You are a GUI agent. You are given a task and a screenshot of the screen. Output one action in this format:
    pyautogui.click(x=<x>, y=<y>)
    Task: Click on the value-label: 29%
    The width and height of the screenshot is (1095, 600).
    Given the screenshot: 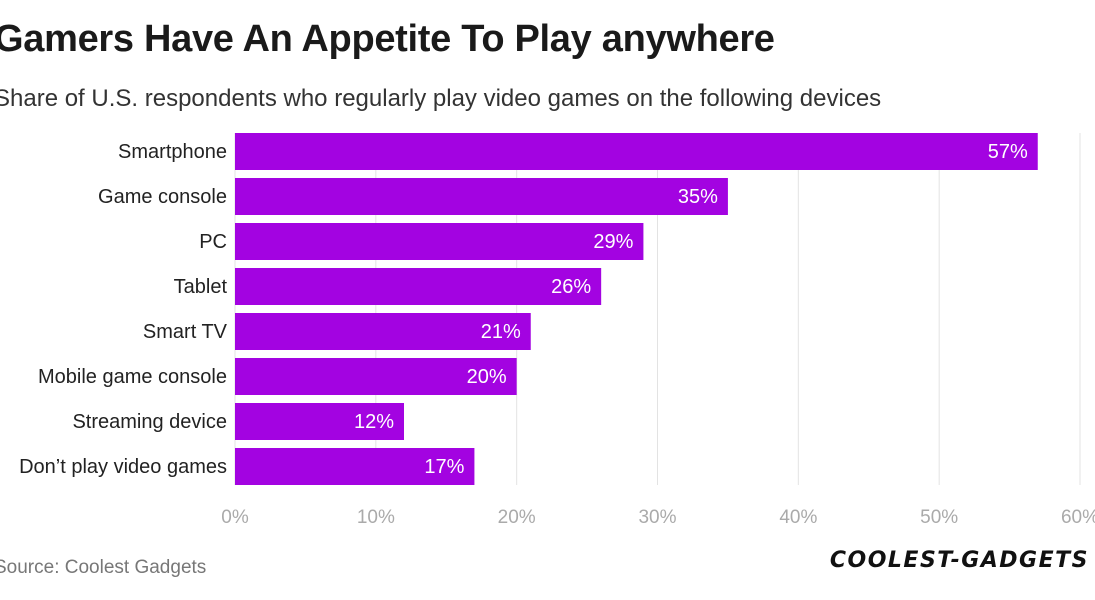 What is the action you would take?
    pyautogui.click(x=613, y=242)
    